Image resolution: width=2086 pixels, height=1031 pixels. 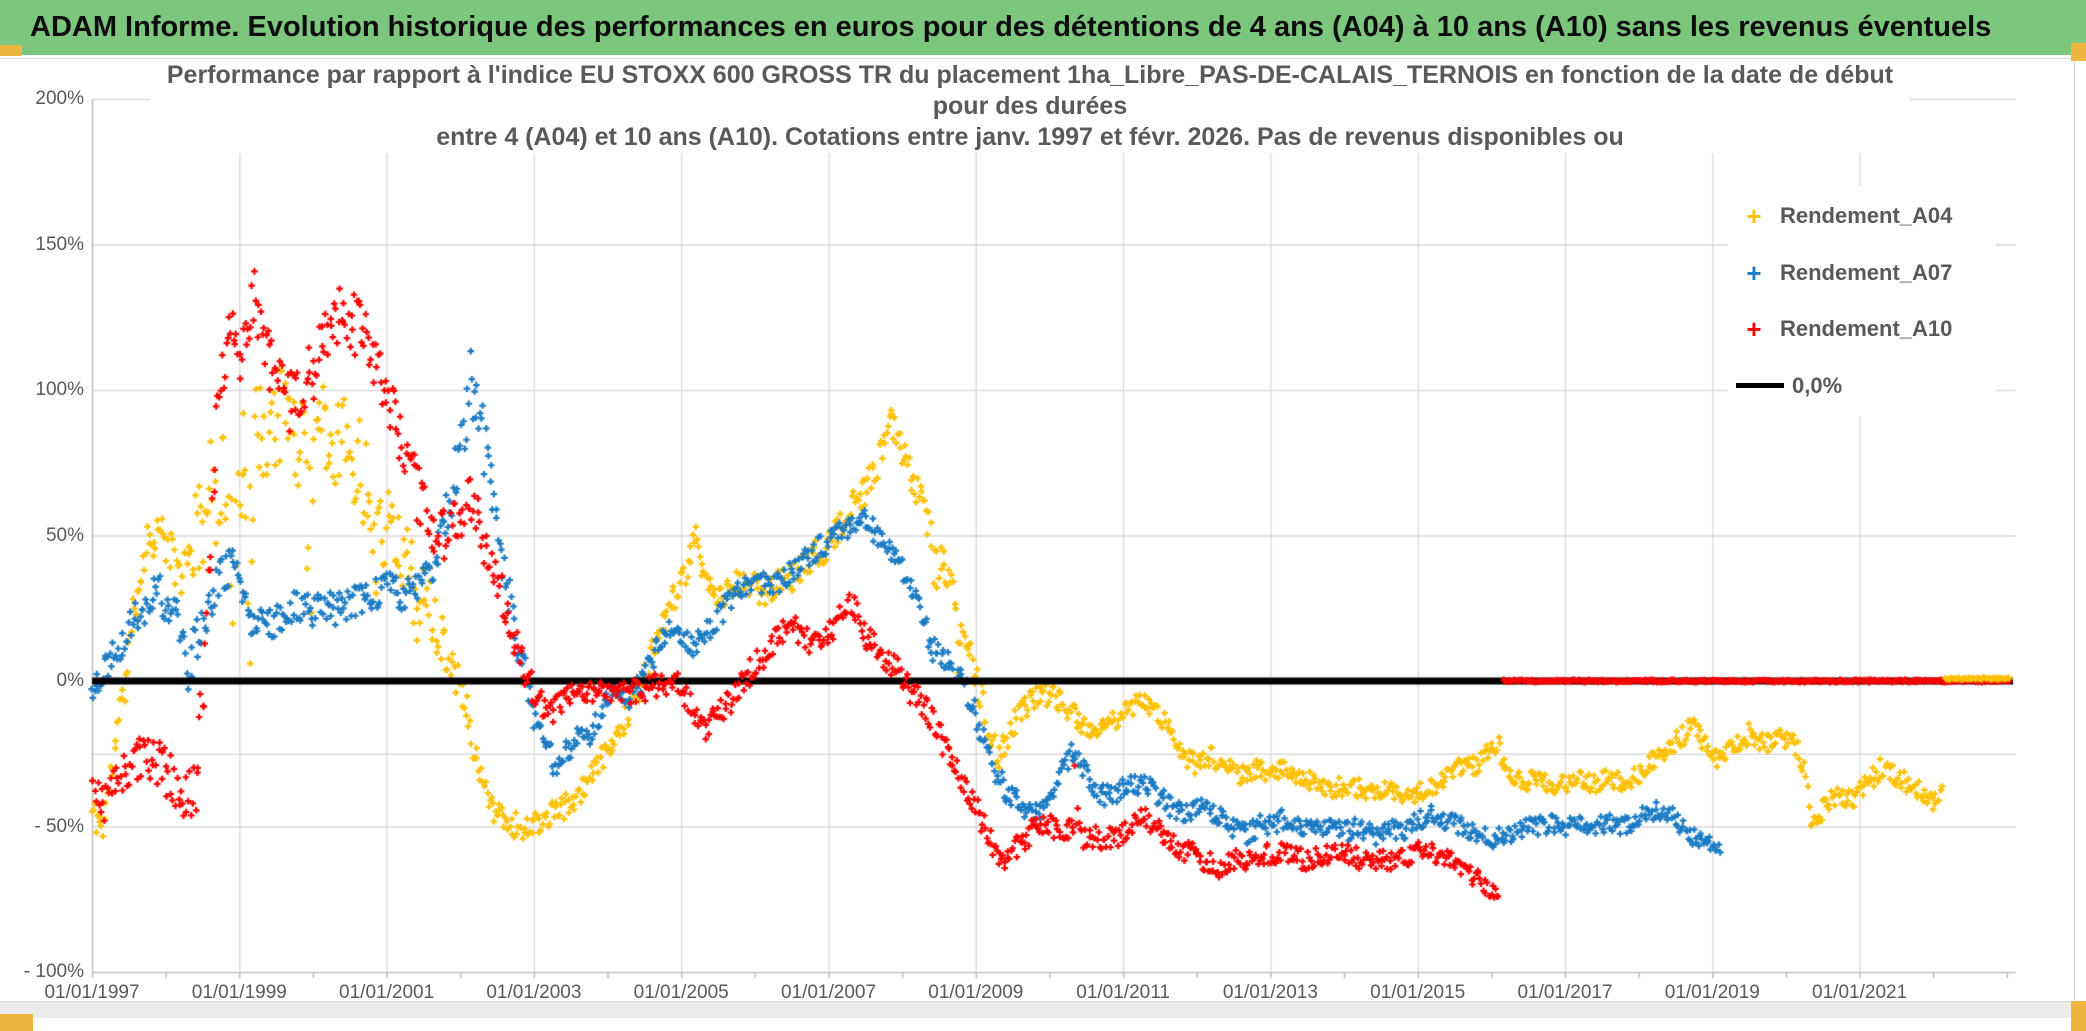 I want to click on bottom-scroll-strip, so click(x=1043, y=1009).